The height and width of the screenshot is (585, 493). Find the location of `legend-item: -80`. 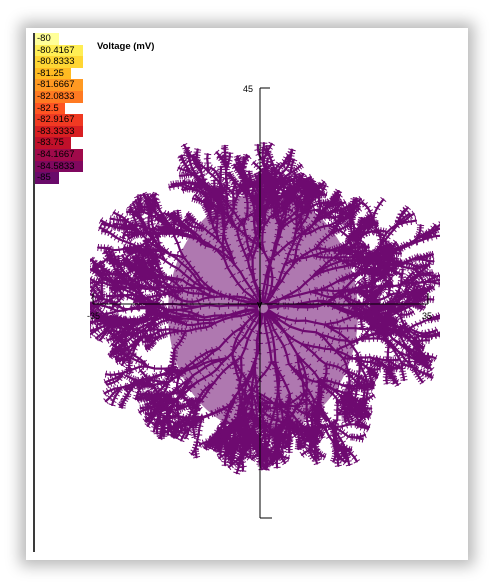

legend-item: -80 is located at coordinates (47, 39).